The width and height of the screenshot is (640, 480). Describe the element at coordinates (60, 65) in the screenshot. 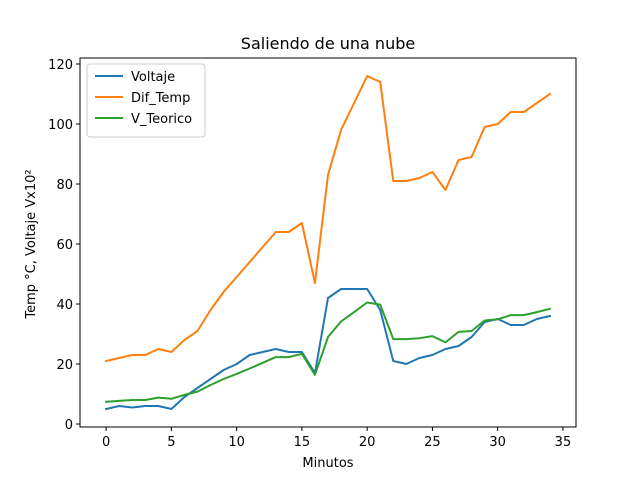

I see `y-tick-label: 120` at that location.